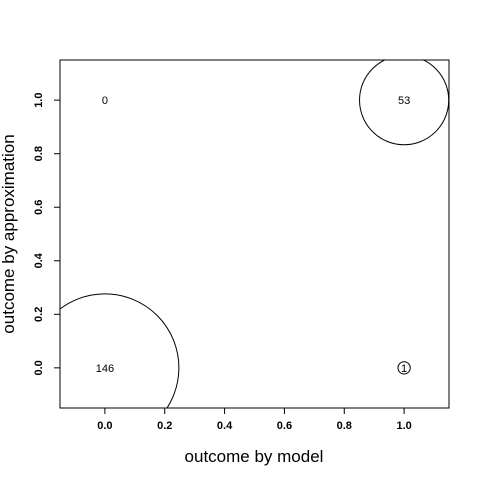  What do you see at coordinates (39, 260) in the screenshot?
I see `y-tick-label: 0.4` at bounding box center [39, 260].